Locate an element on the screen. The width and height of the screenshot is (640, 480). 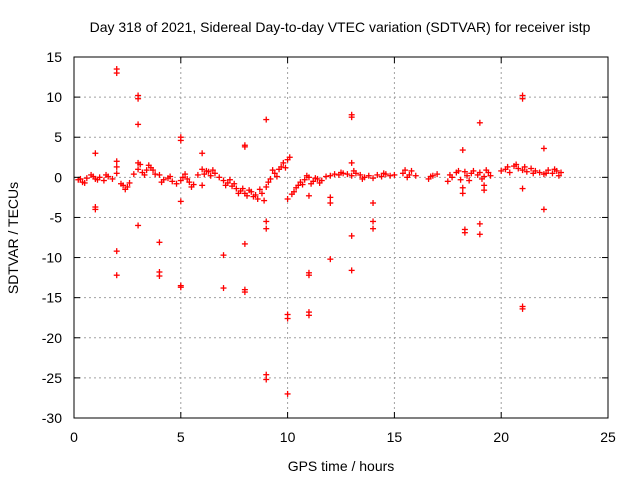
y-tick-label: -30 is located at coordinates (52, 418).